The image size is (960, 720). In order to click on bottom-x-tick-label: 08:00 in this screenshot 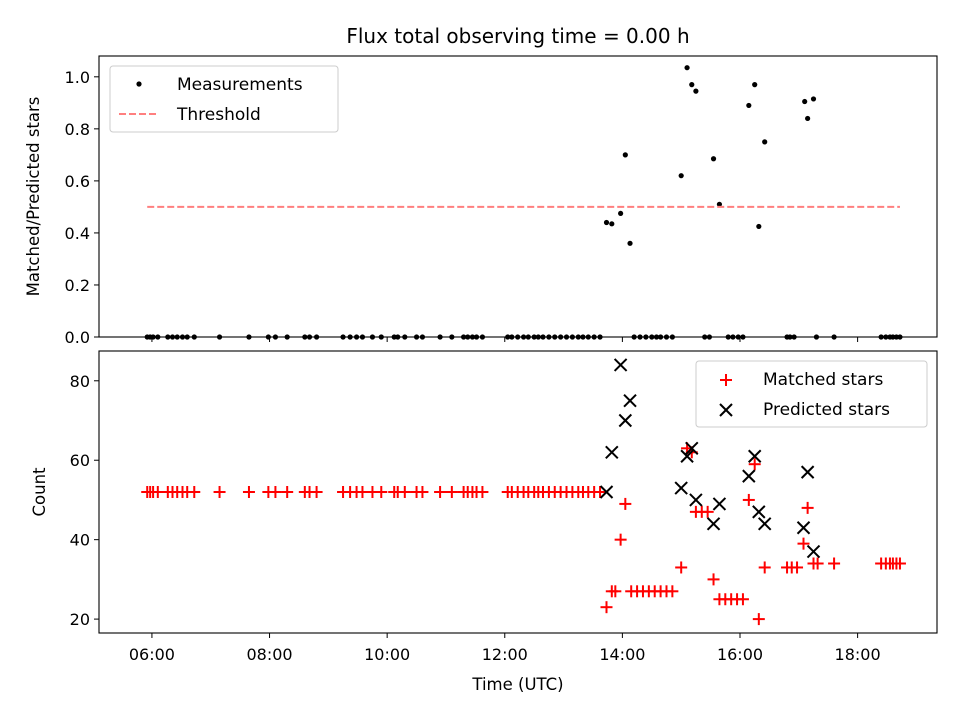, I will do `click(269, 654)`.